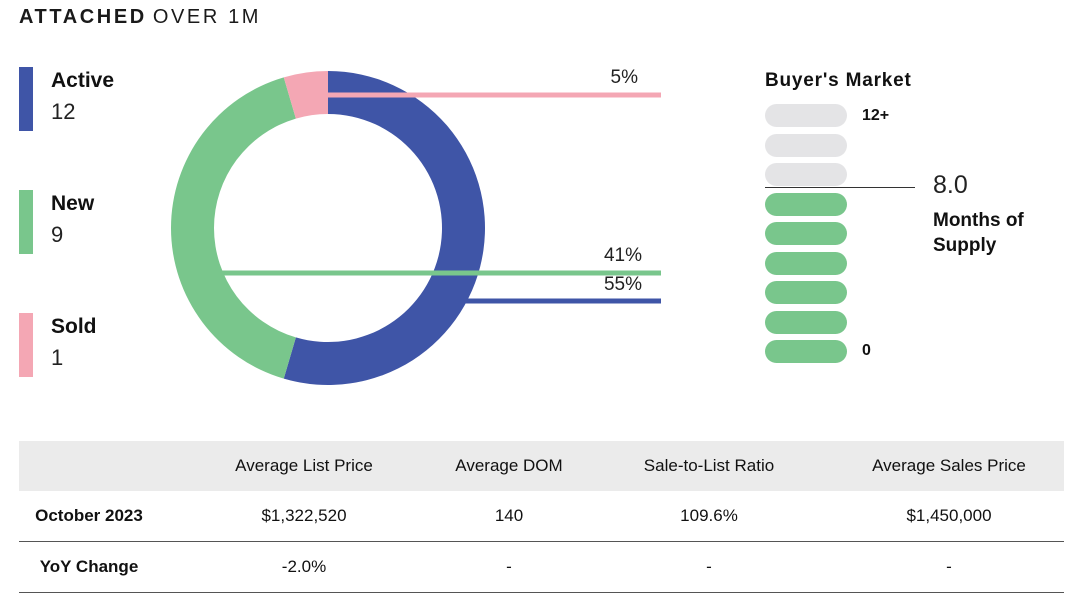 This screenshot has height=606, width=1072. I want to click on pct-label-active: 55%, so click(622, 284).